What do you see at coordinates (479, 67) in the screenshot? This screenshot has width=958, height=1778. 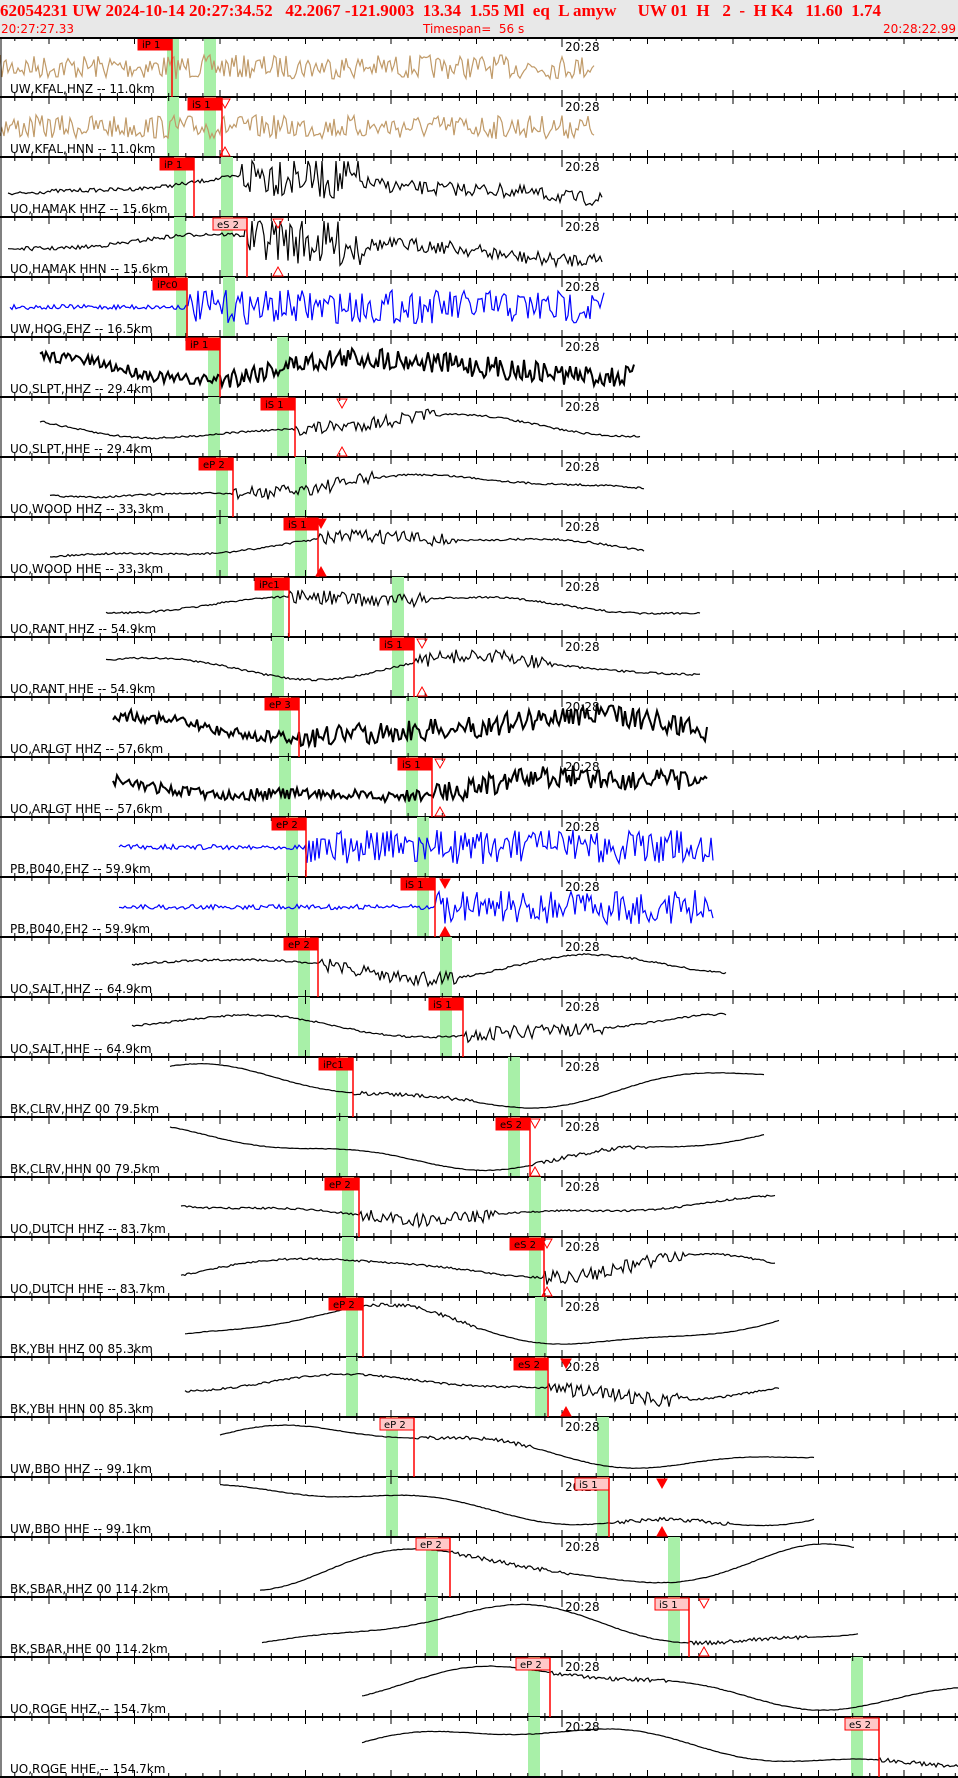 I see `trace-row: 20:28 UW,KFAL,HNZ -- 11.0km iP 1` at bounding box center [479, 67].